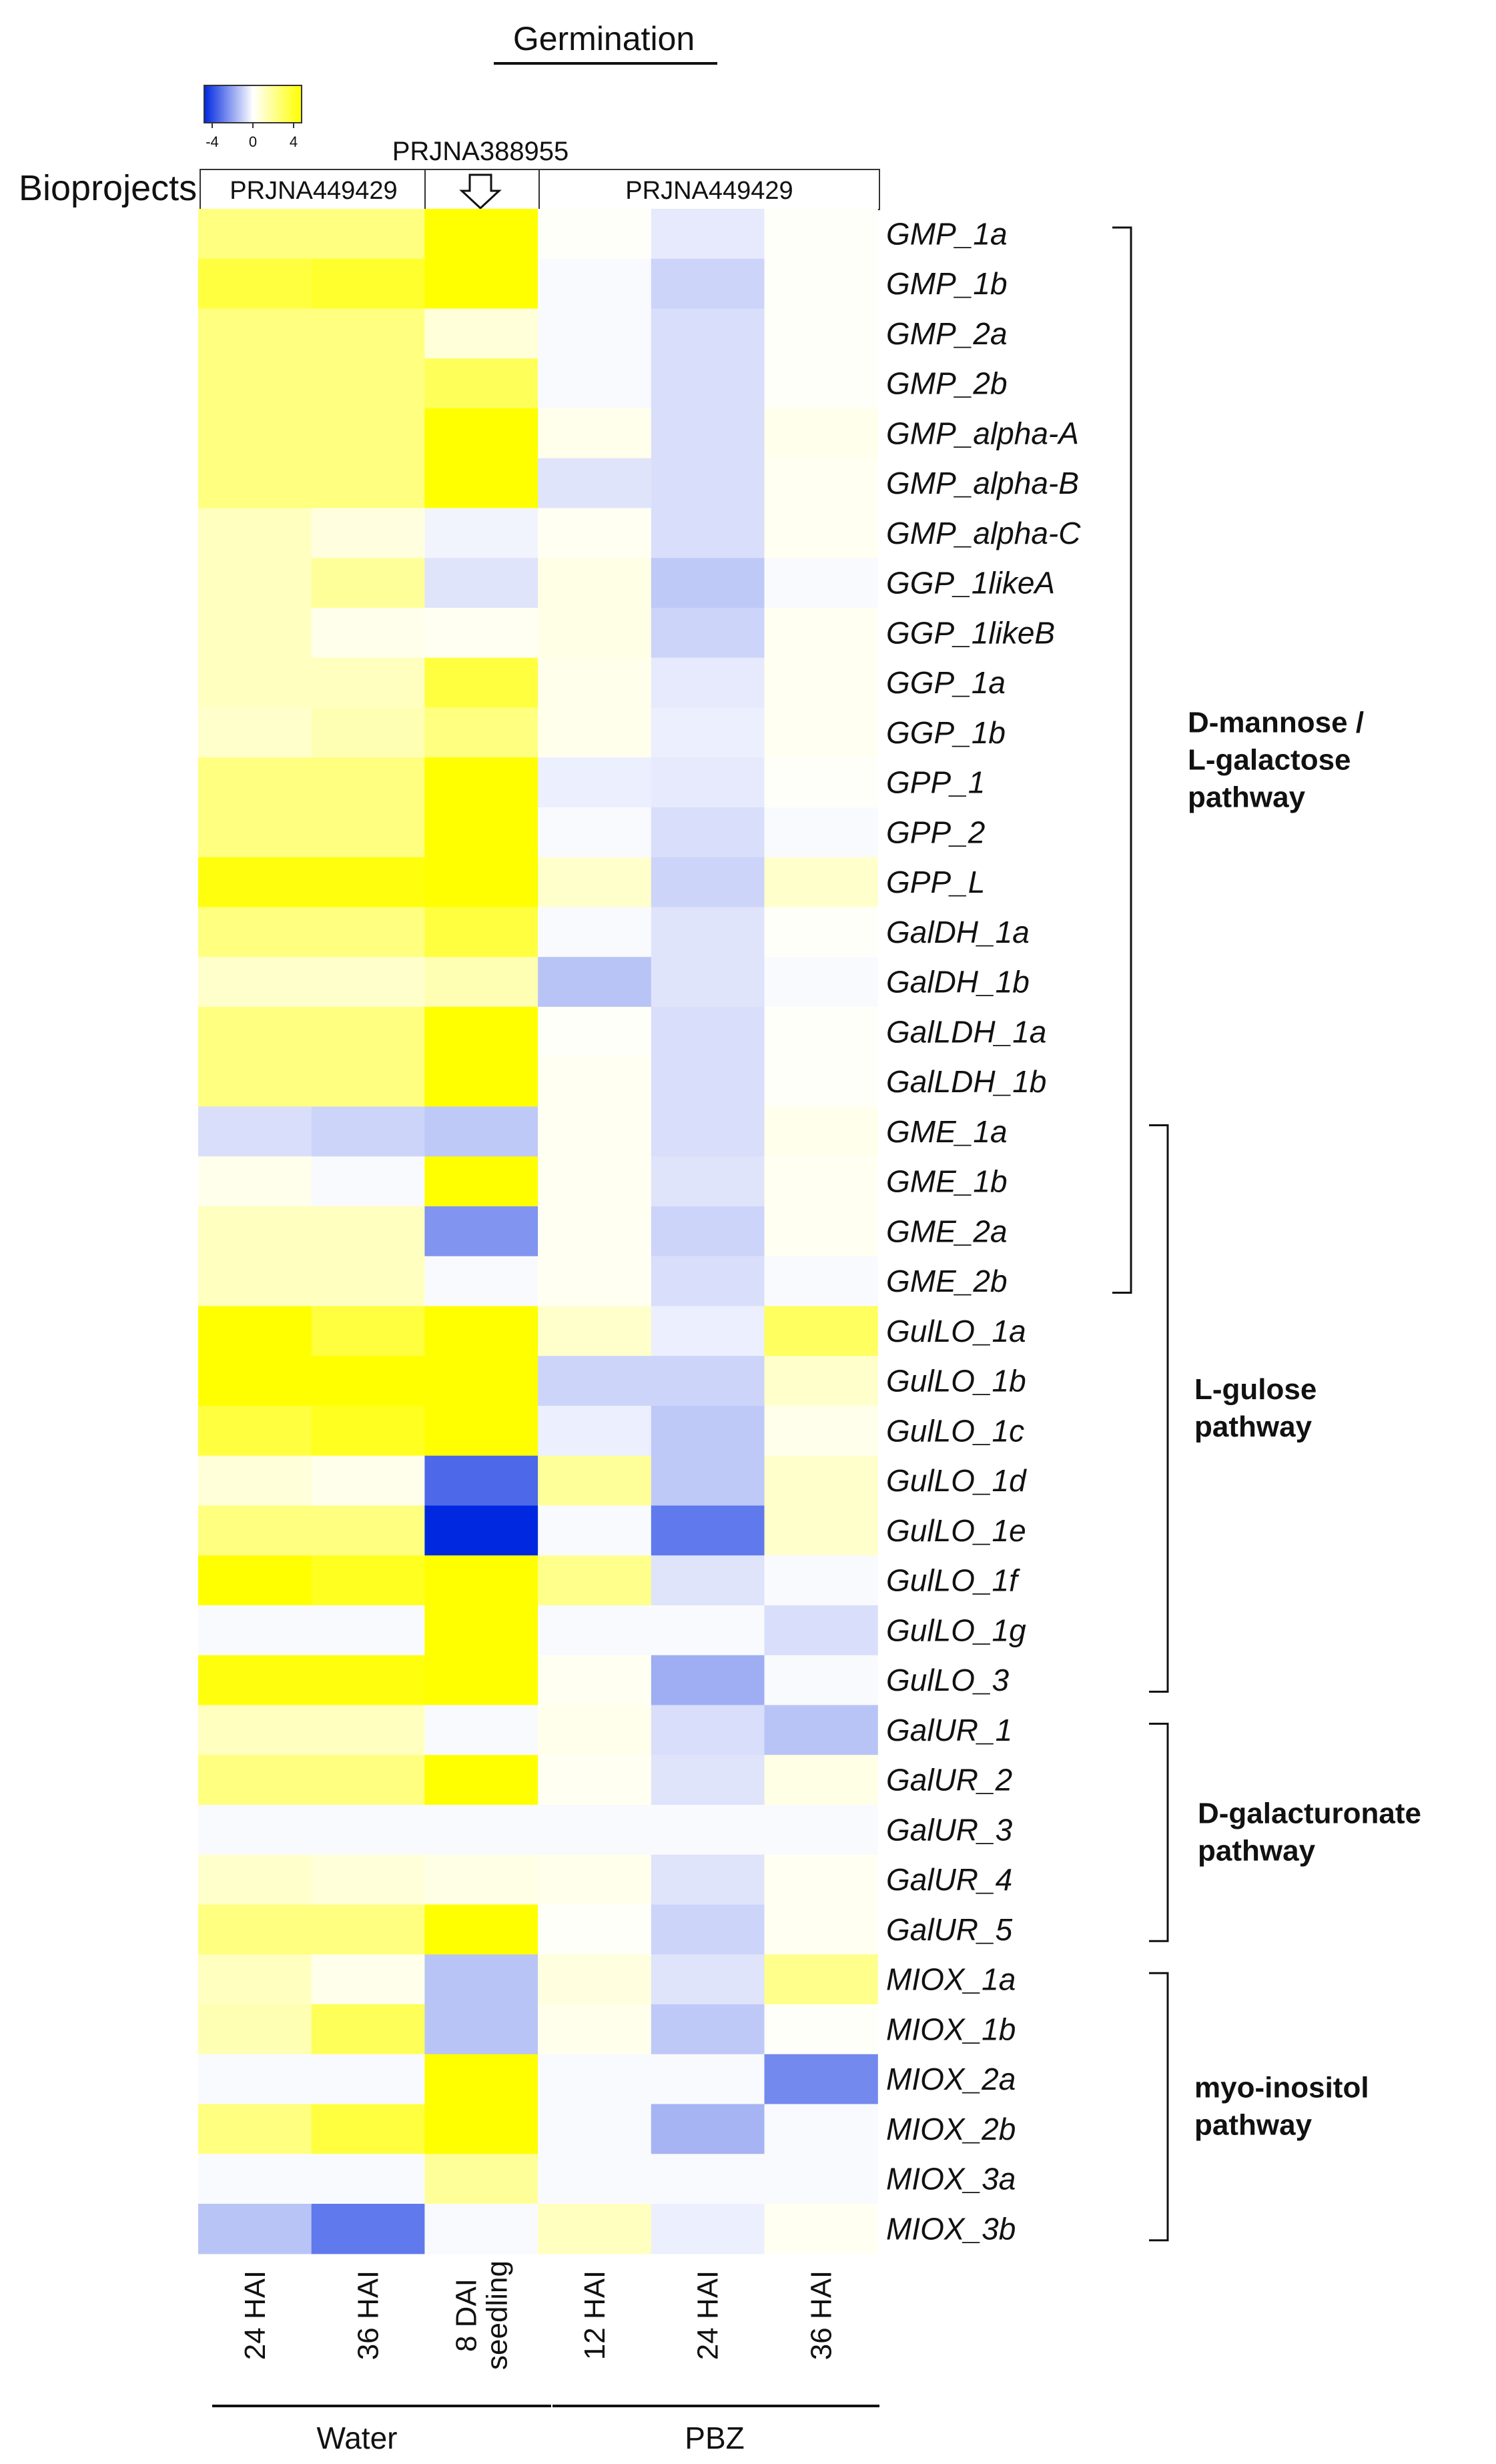 Image resolution: width=1496 pixels, height=2464 pixels. What do you see at coordinates (983, 533) in the screenshot?
I see `gene-label: GMP_alpha-C` at bounding box center [983, 533].